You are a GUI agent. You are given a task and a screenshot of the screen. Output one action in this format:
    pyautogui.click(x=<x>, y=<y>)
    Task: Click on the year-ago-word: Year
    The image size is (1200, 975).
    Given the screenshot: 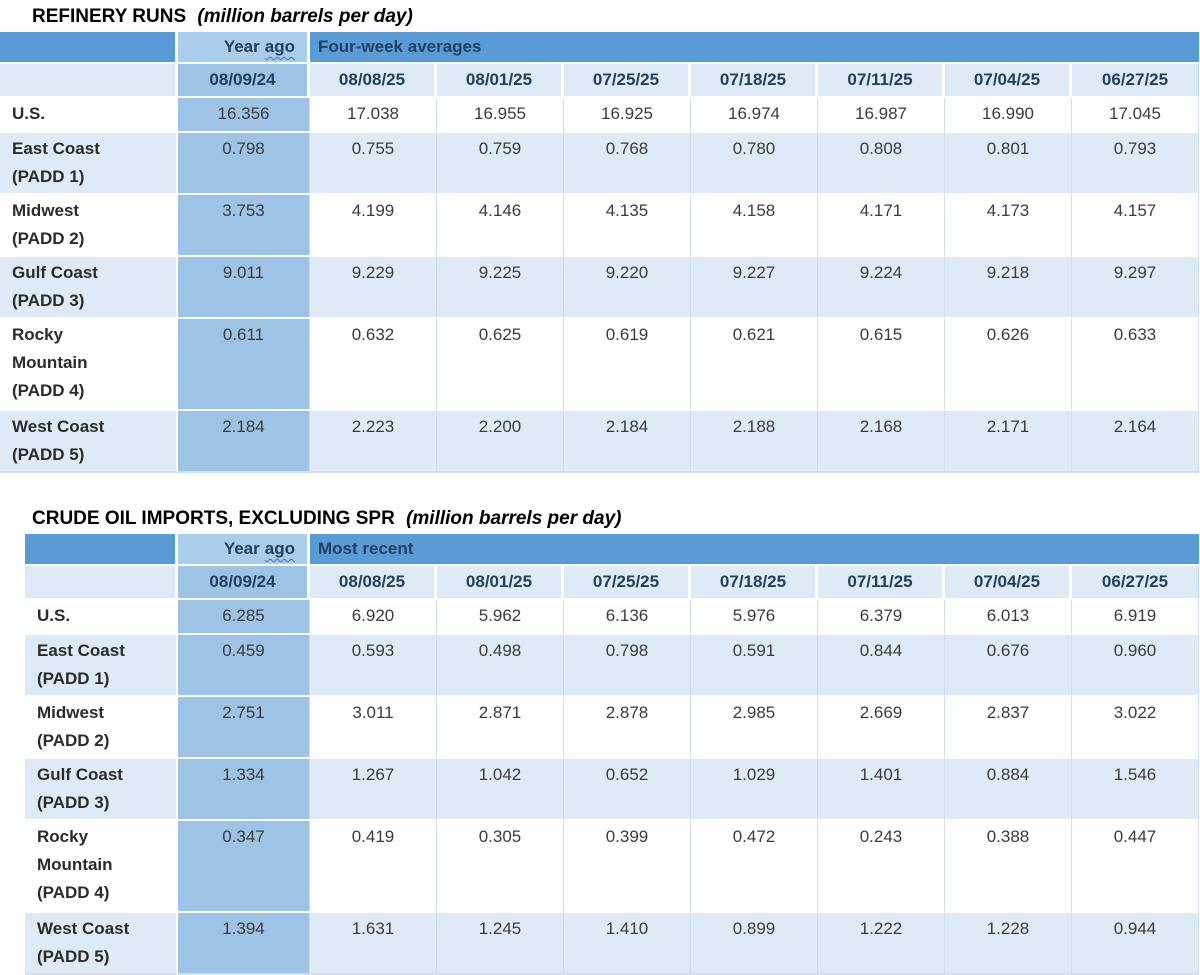 What is the action you would take?
    pyautogui.click(x=241, y=46)
    